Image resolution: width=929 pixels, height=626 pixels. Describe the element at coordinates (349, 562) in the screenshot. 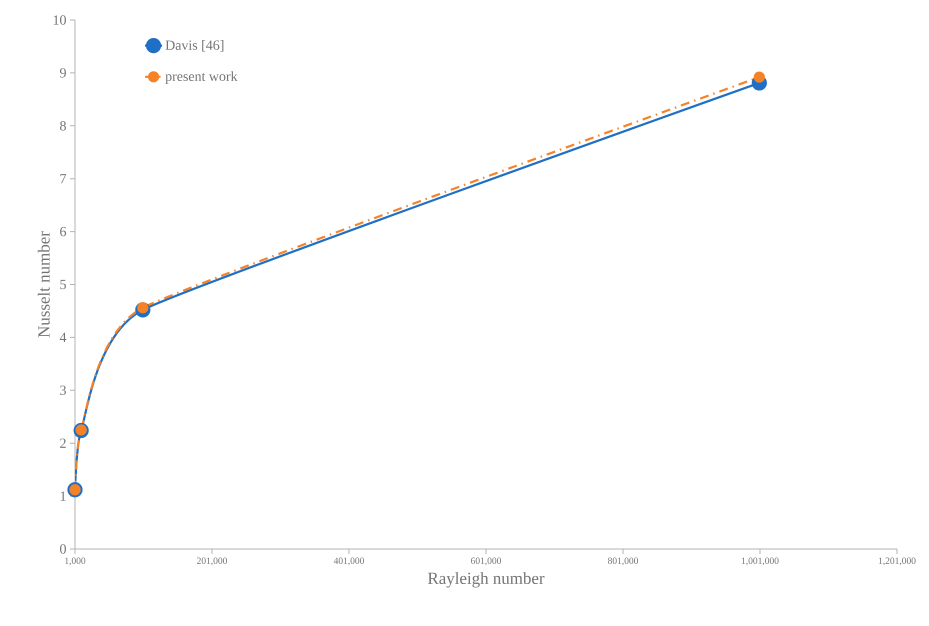

I see `x-tick-label: 401,000` at that location.